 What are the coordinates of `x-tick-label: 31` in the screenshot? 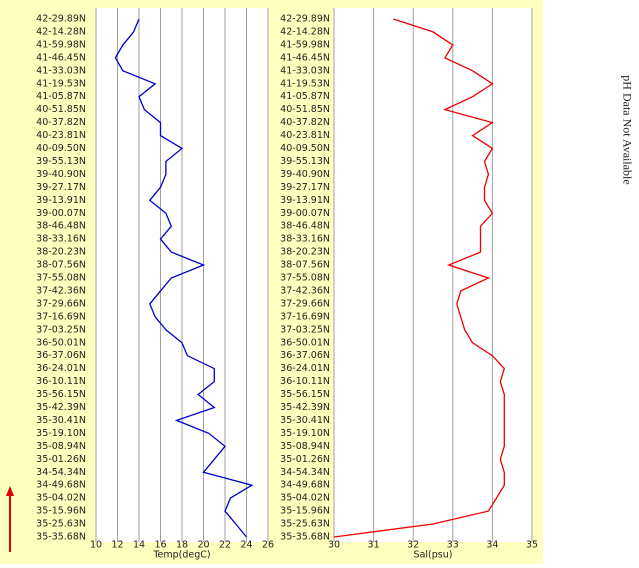 It's located at (374, 545).